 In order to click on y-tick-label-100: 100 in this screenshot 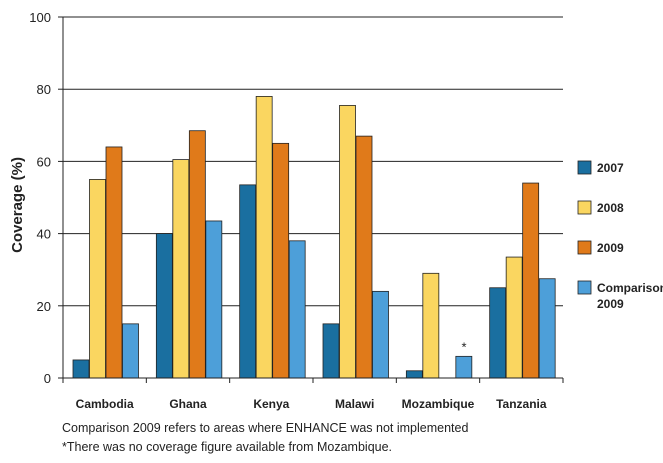, I will do `click(40, 17)`.